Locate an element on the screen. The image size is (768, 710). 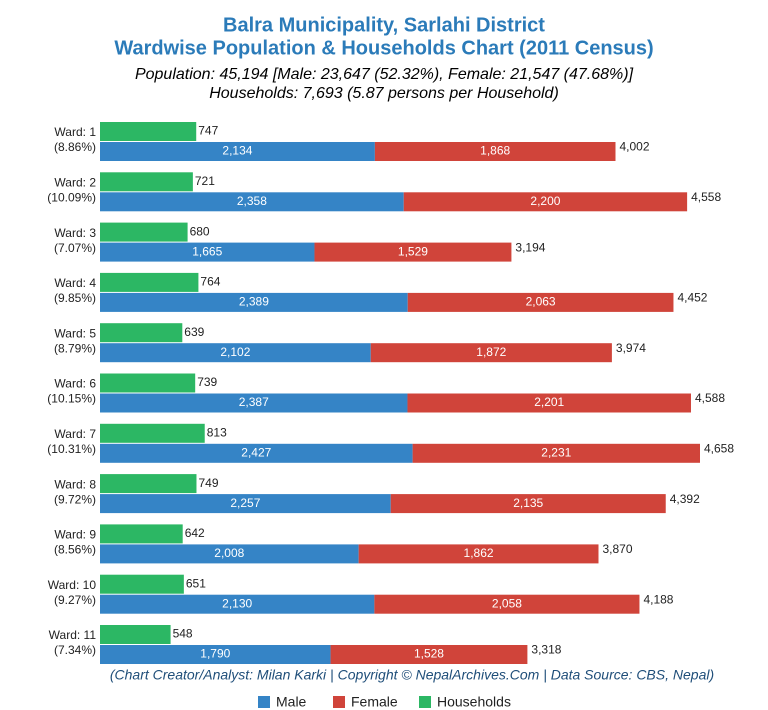
value-label: 2,200 is located at coordinates (545, 201).